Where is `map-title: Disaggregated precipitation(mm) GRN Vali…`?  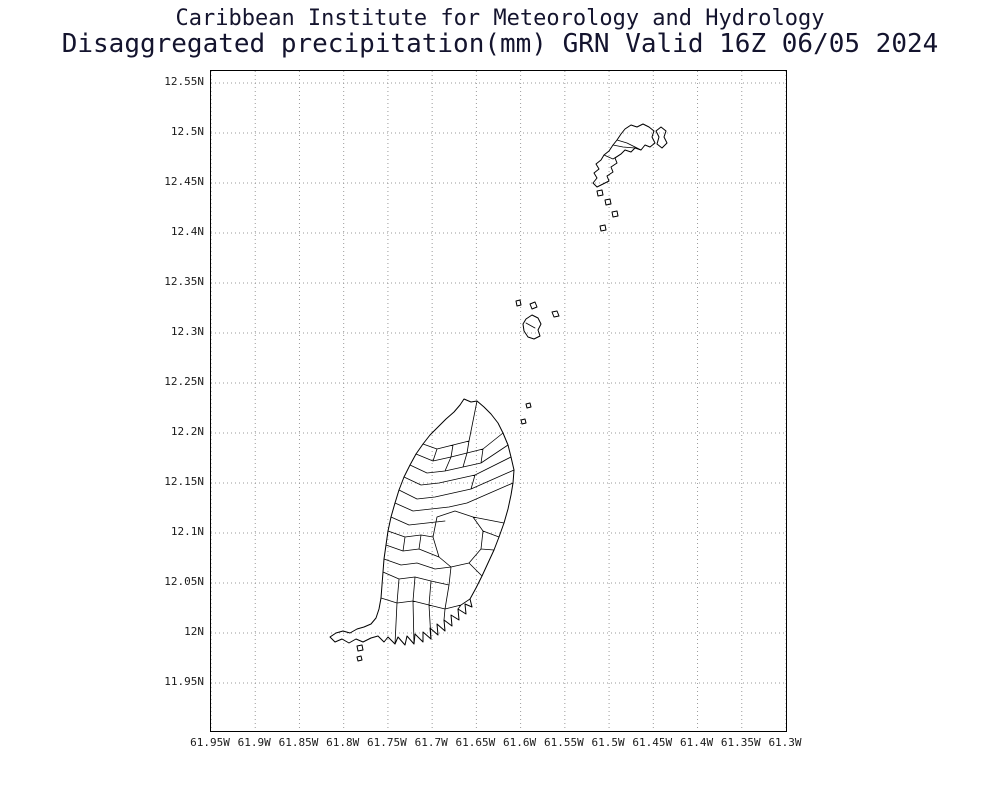
map-title: Disaggregated precipitation(mm) GRN Vali… is located at coordinates (500, 44).